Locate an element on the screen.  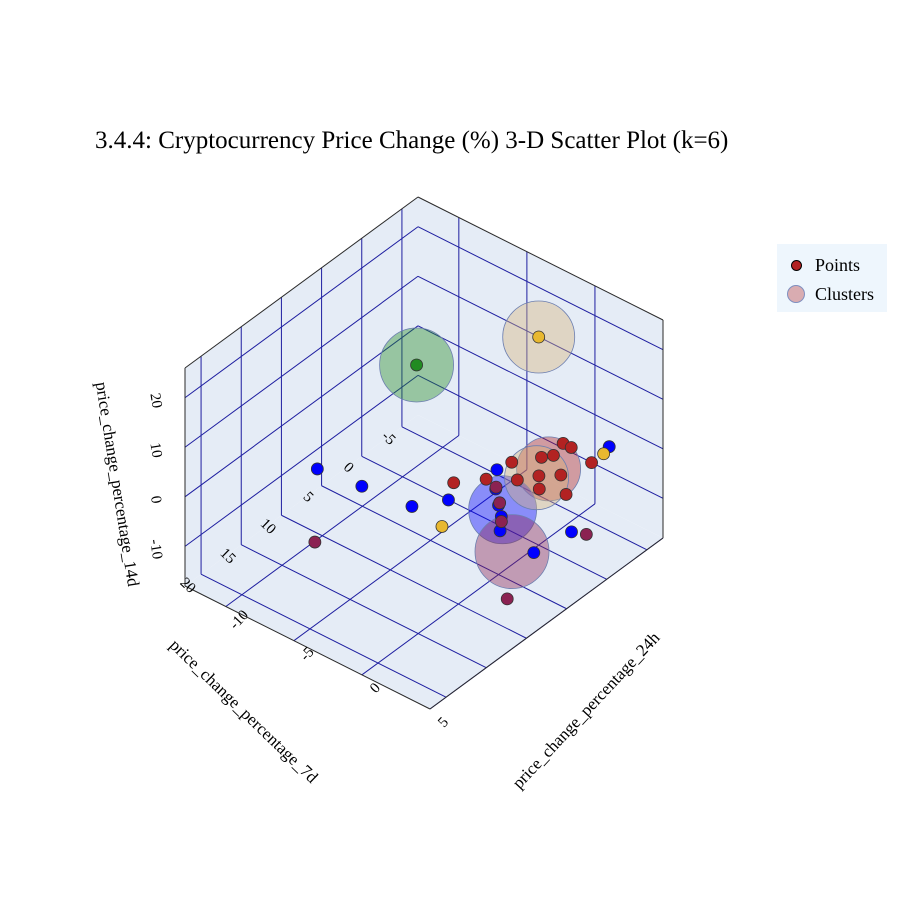
legend-marker-clusters is located at coordinates (796, 294).